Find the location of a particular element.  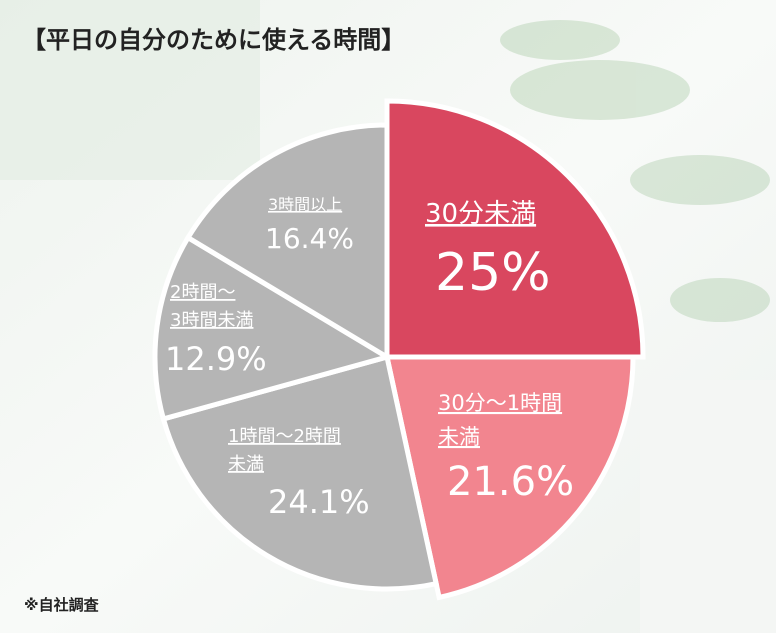

slice-label: 30分未満 is located at coordinates (480, 214).